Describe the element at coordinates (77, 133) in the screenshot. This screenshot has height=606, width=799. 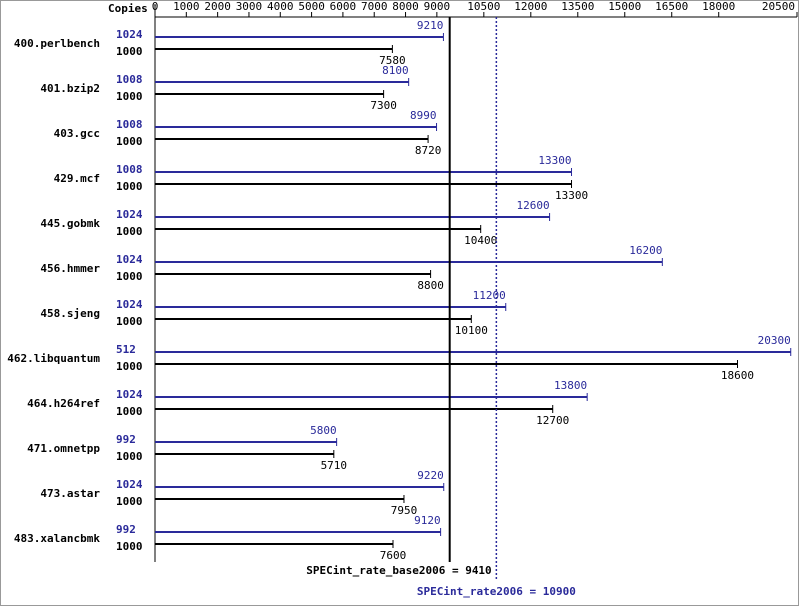
I see `benchmark-label: 403.gcc` at that location.